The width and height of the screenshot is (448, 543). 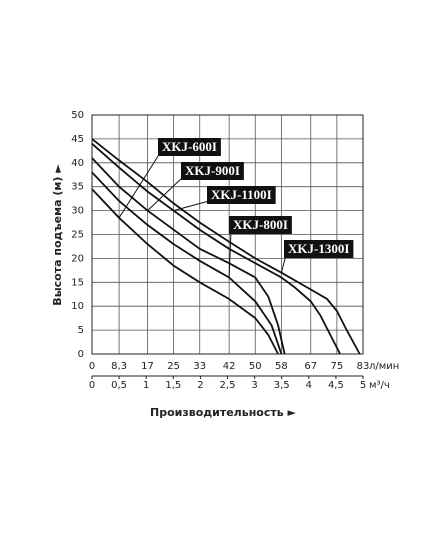 What do you see at coordinates (77, 235) in the screenshot?
I see `y-tick-label: 25` at bounding box center [77, 235].